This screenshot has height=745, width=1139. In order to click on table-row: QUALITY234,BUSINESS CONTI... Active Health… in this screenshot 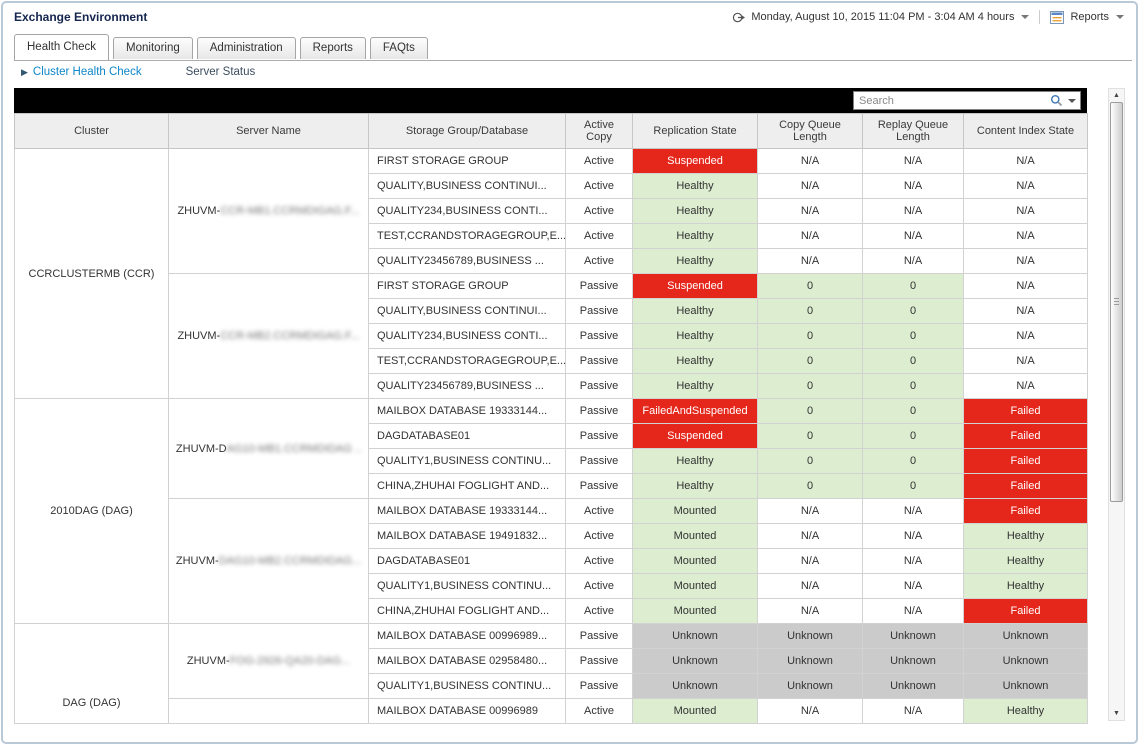, I will do `click(551, 211)`.